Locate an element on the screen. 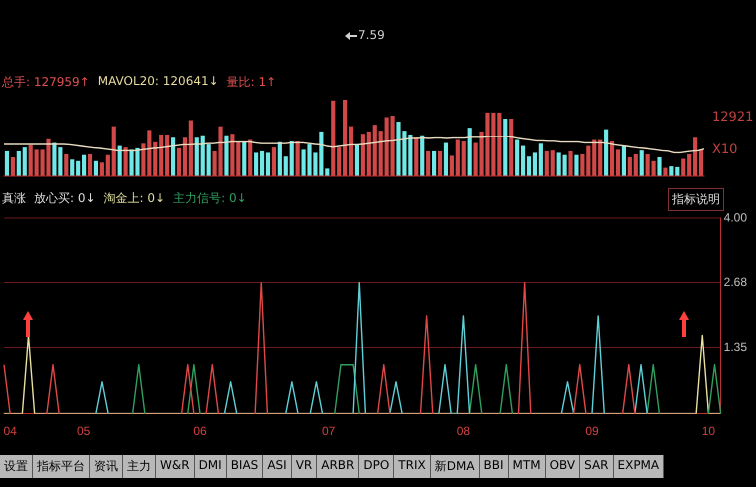 The height and width of the screenshot is (487, 756). text: OBV is located at coordinates (563, 466).